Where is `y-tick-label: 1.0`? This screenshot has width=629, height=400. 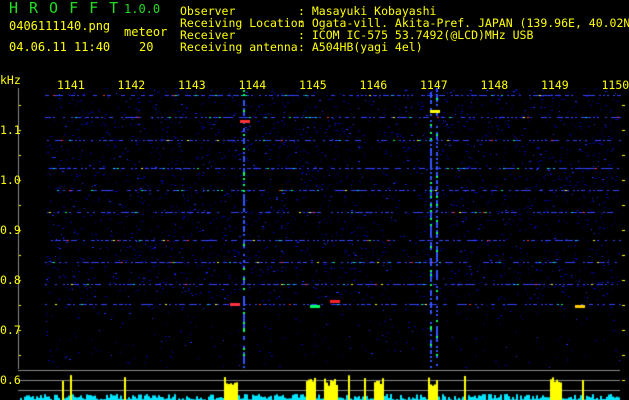
y-tick-label: 1.0 is located at coordinates (10, 180).